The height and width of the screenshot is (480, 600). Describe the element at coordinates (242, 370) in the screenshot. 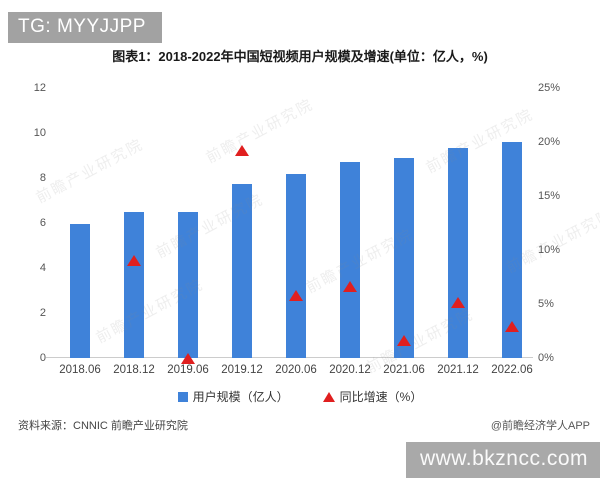

I see `x-axis-tick-label: 2019.12` at that location.